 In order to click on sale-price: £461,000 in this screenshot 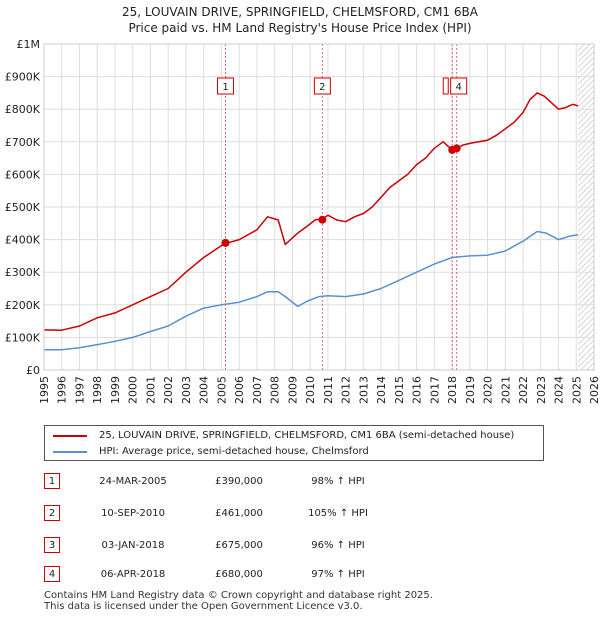, I will do `click(239, 513)`.